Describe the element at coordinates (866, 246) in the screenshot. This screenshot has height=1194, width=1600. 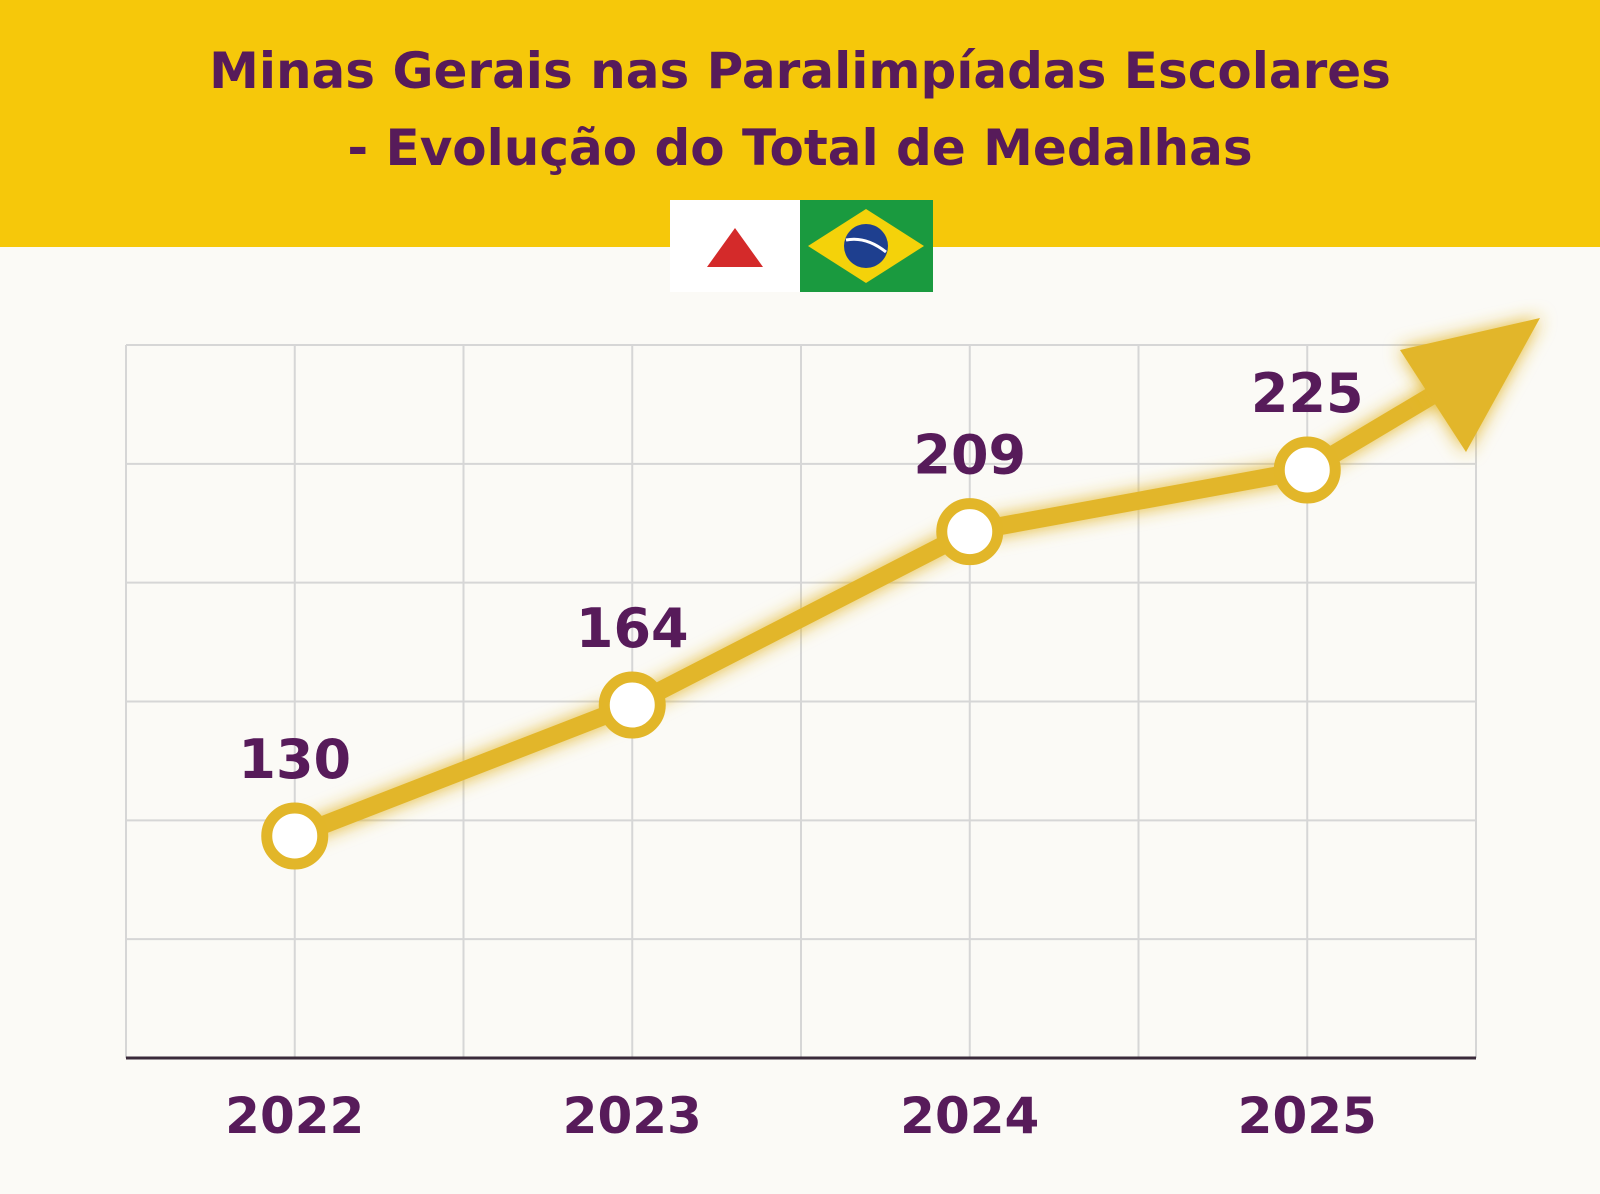
I see `brazil-flag` at that location.